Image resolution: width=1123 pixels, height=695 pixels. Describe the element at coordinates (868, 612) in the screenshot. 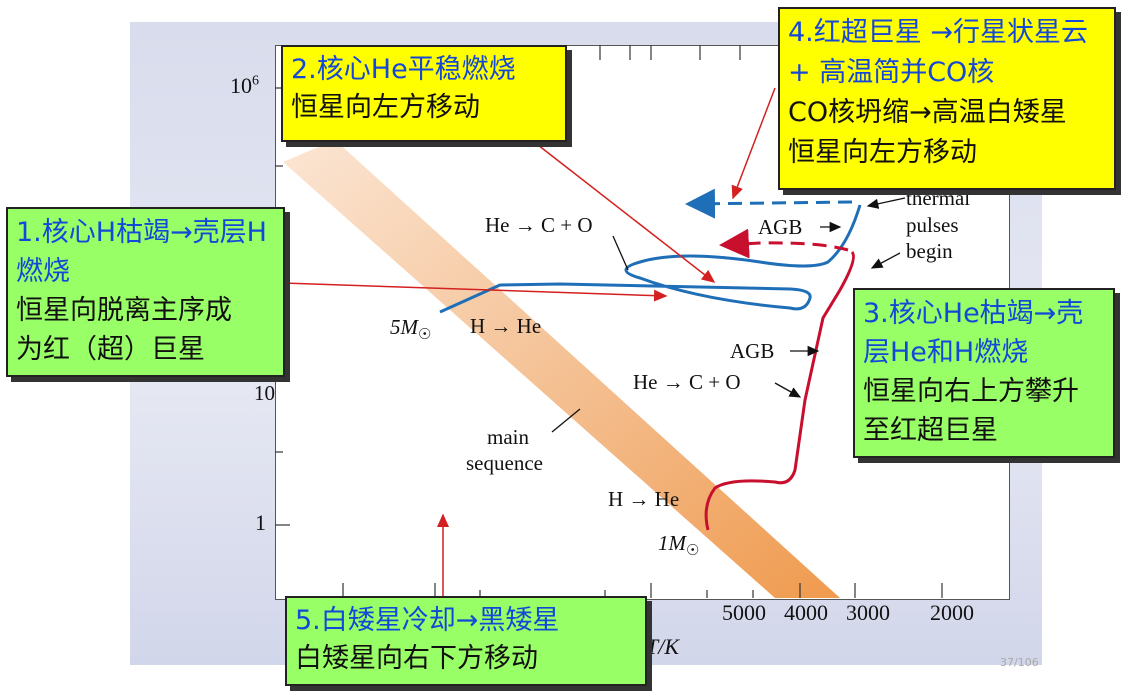

I see `x-tick-label-3000: 3000` at that location.